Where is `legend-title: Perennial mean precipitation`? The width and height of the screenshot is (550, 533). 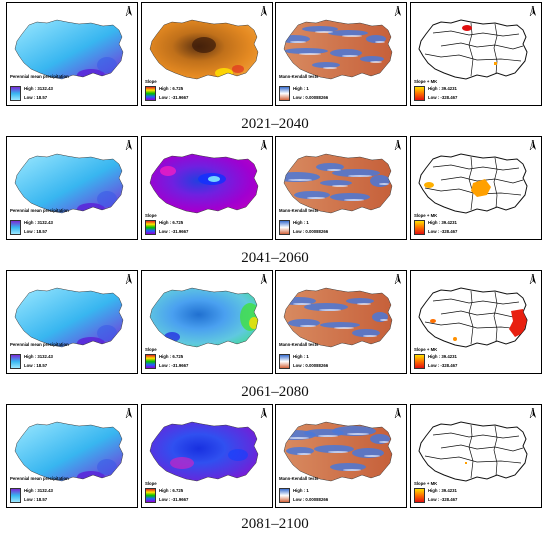
legend-title: Perennial mean precipitation is located at coordinates (39, 344).